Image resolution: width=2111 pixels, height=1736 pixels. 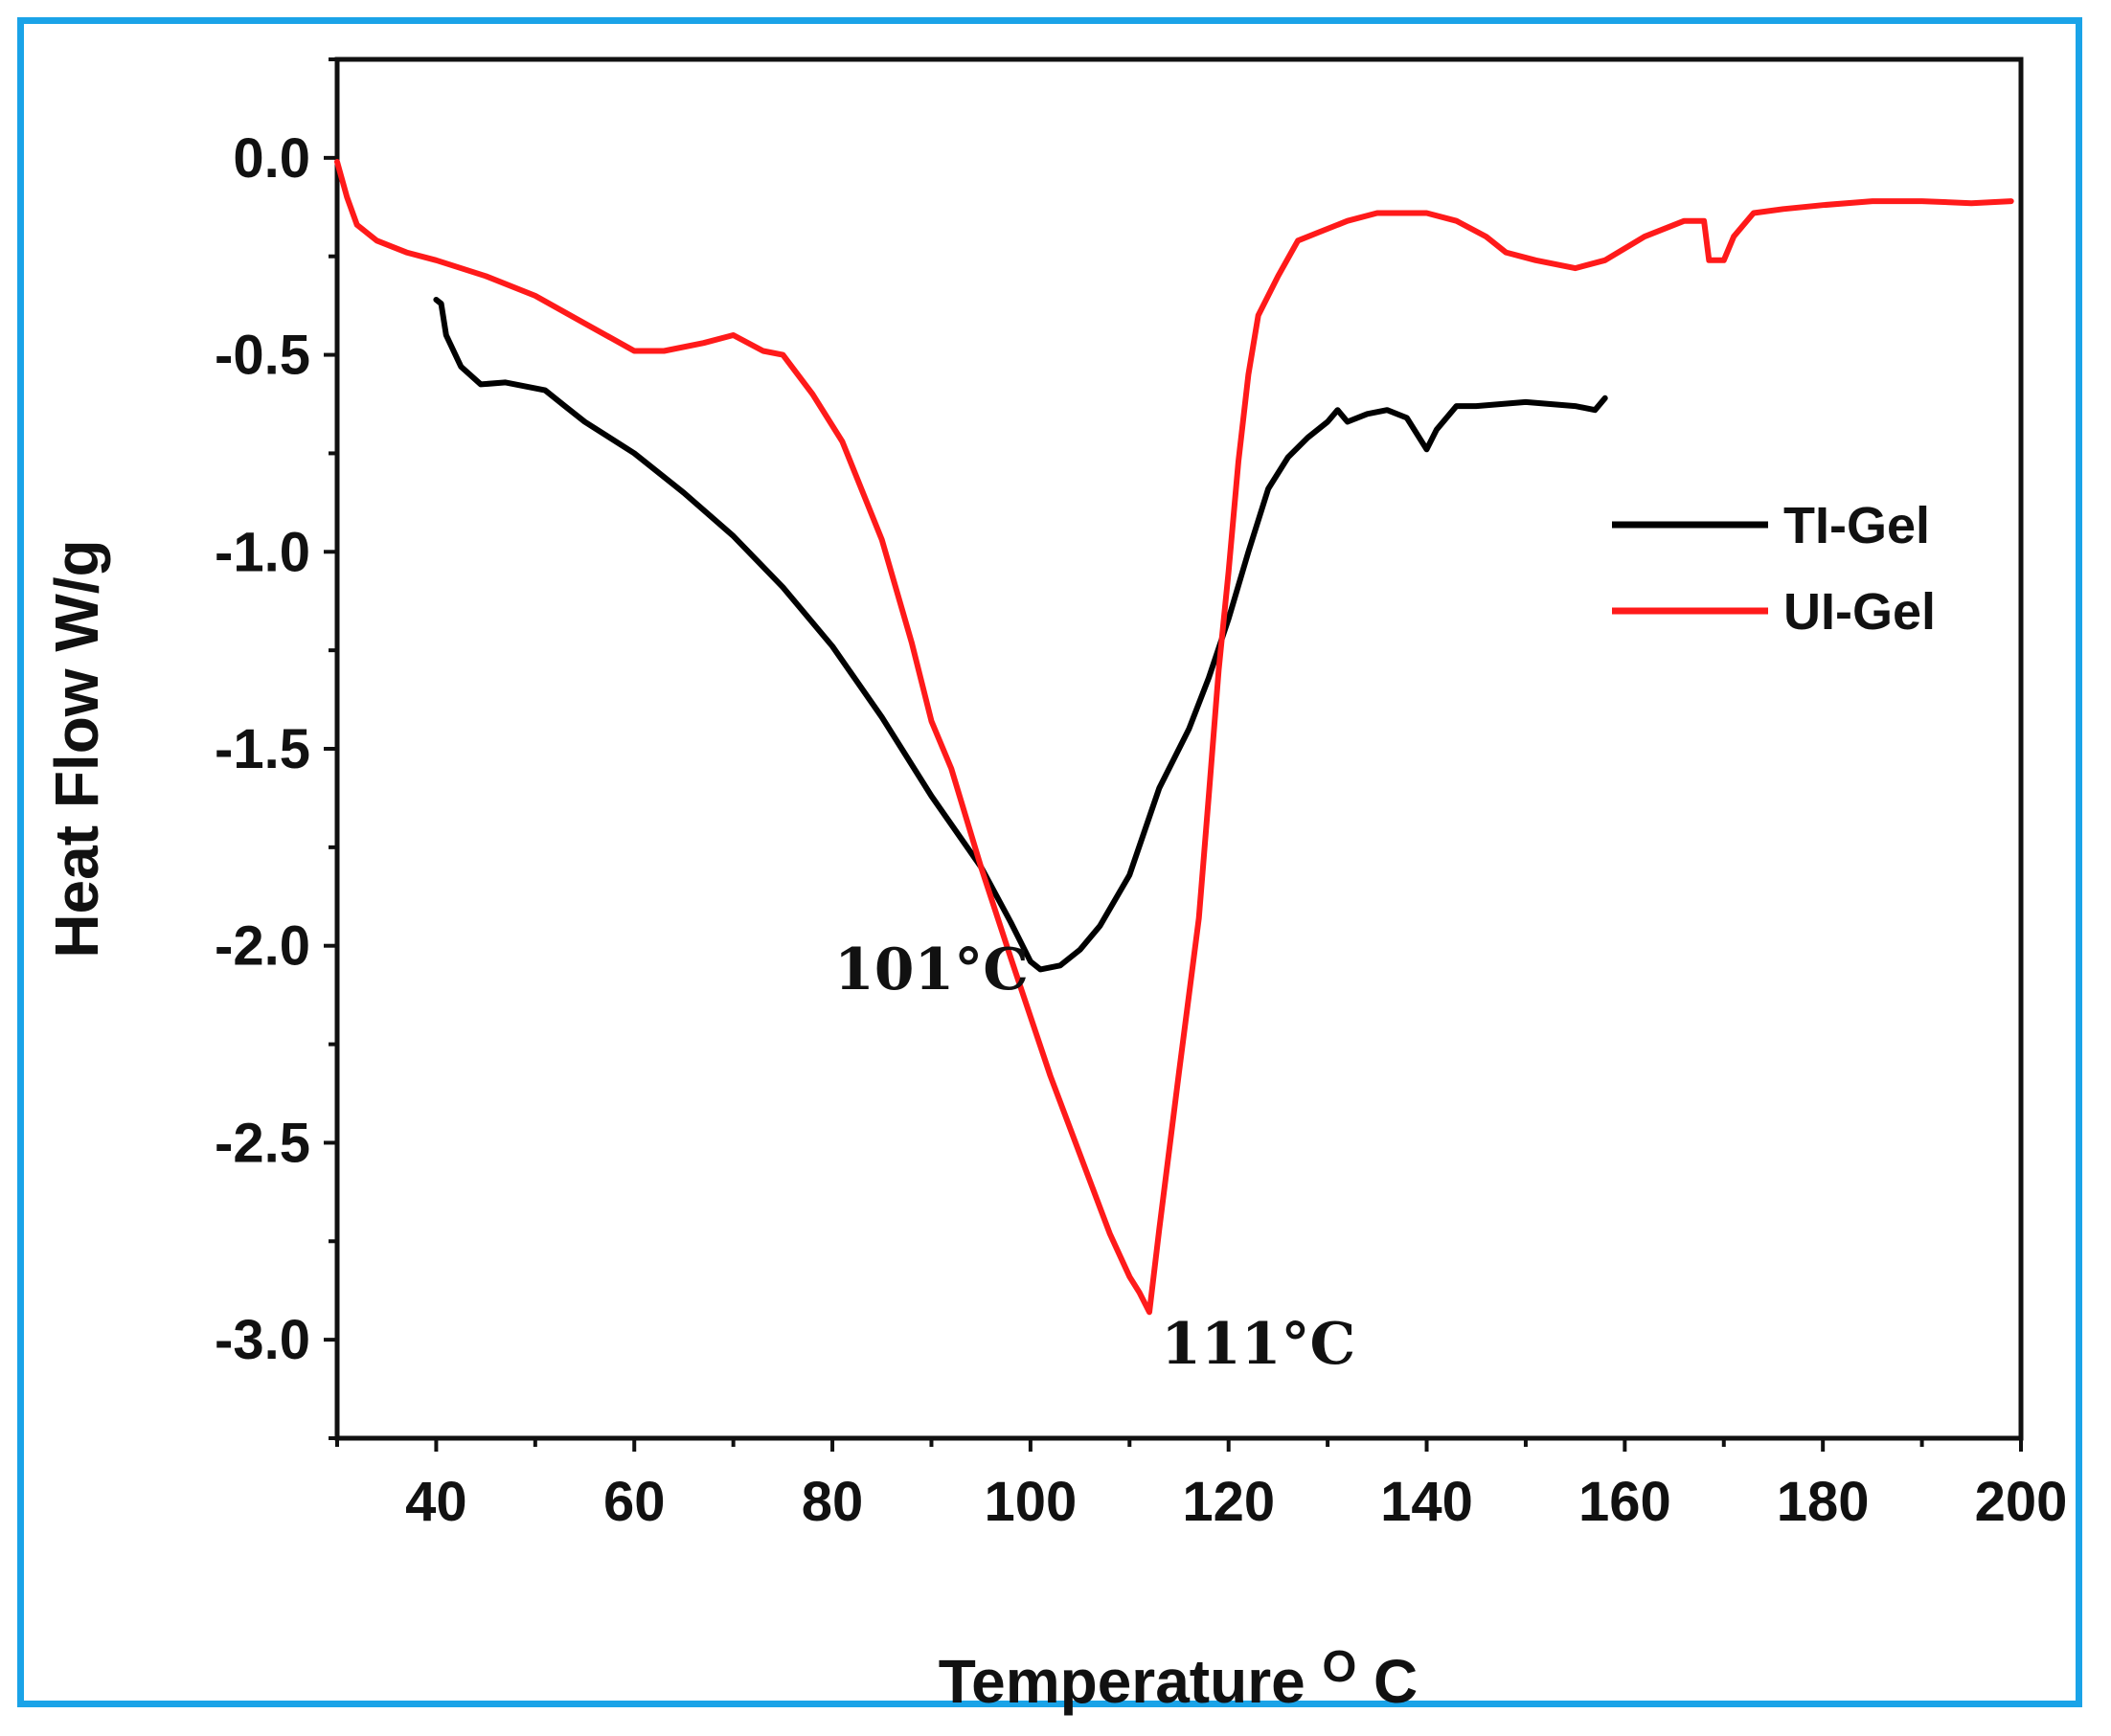 What do you see at coordinates (833, 1502) in the screenshot?
I see `x-tick-label: 80` at bounding box center [833, 1502].